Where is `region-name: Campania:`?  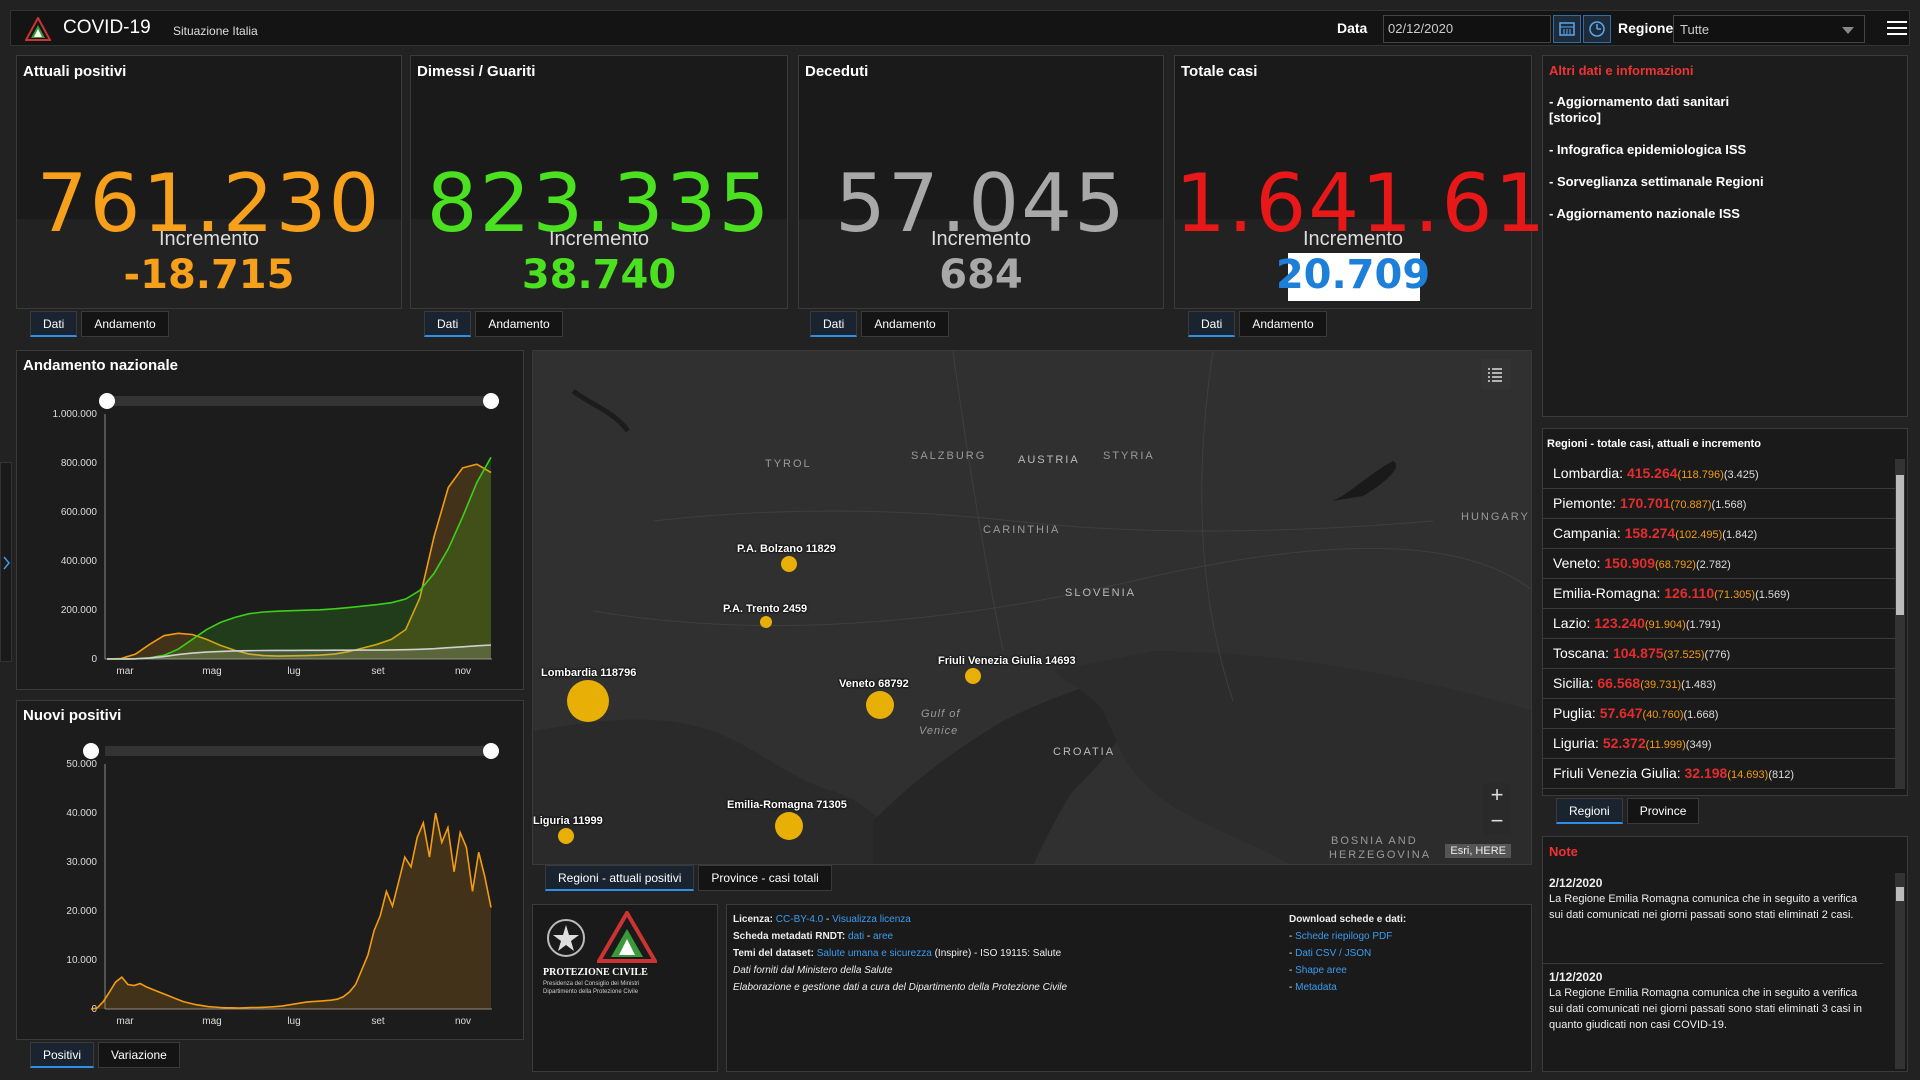 region-name: Campania: is located at coordinates (1587, 533).